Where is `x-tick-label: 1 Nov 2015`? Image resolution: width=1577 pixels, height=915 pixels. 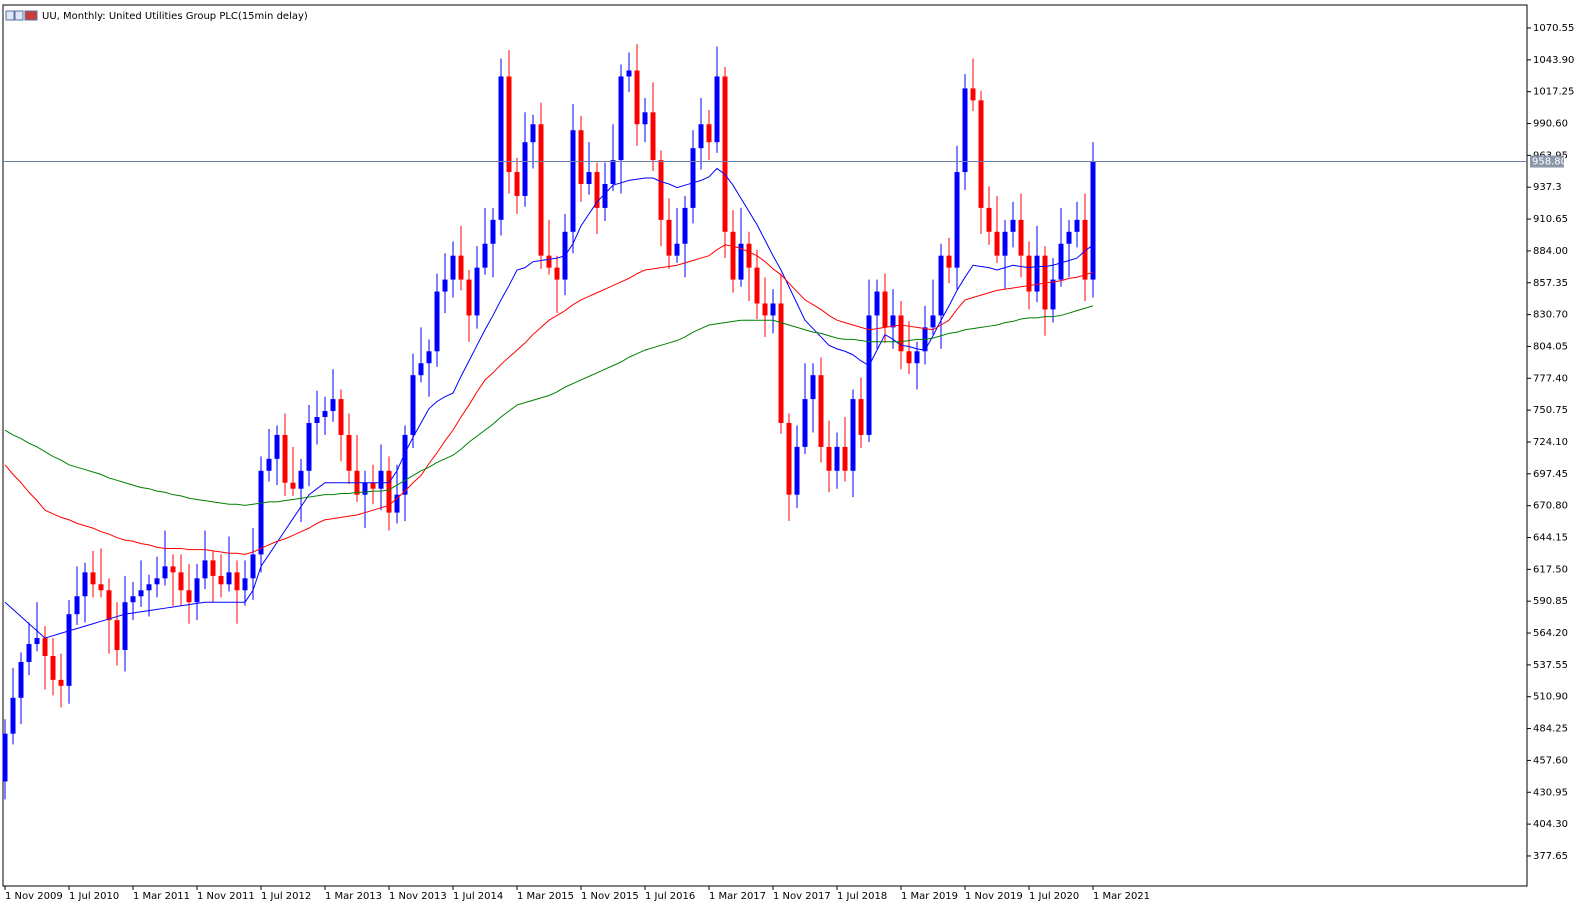
x-tick-label: 1 Nov 2015 is located at coordinates (610, 896).